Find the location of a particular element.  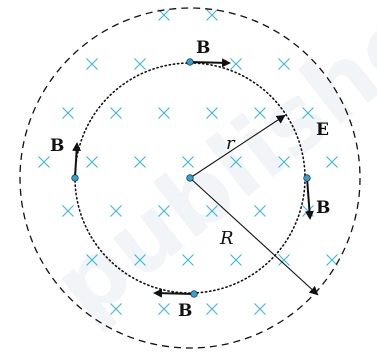

bottom-node is located at coordinates (194, 294).